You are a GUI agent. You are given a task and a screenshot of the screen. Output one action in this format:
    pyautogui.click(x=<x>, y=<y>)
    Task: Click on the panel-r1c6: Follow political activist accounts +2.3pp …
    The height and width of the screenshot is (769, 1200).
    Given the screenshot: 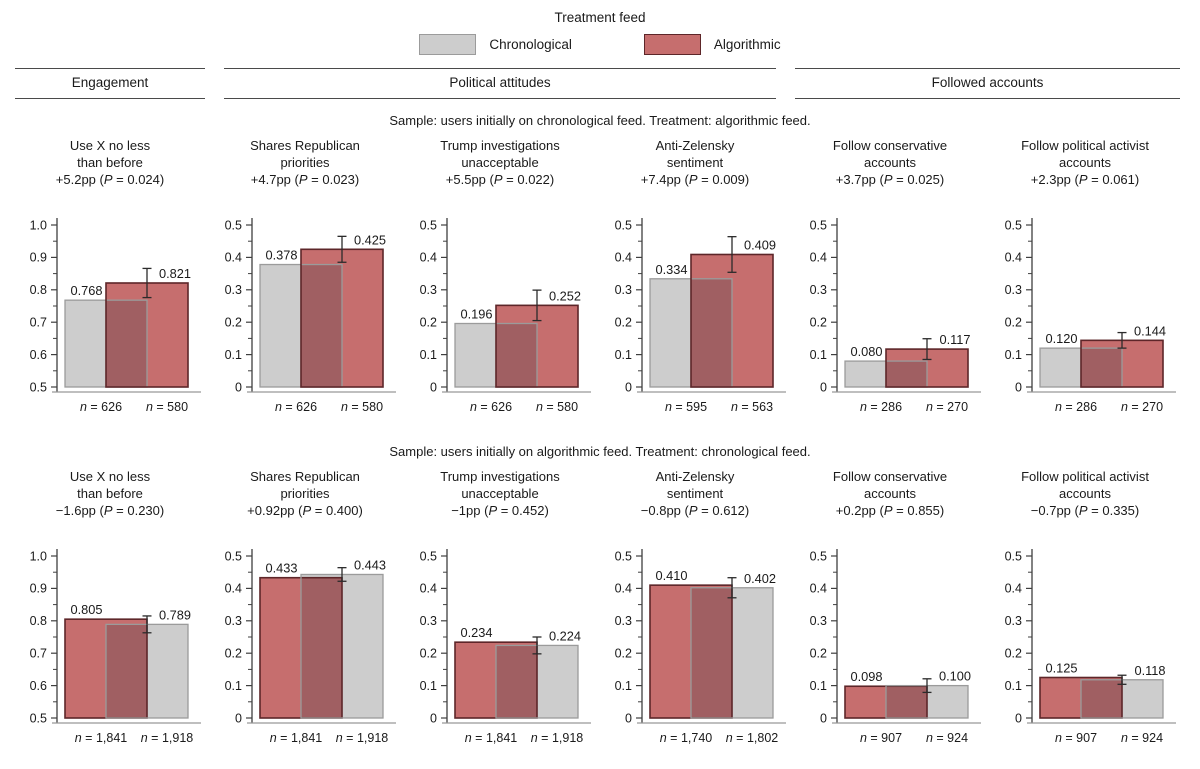 What is the action you would take?
    pyautogui.click(x=1085, y=281)
    